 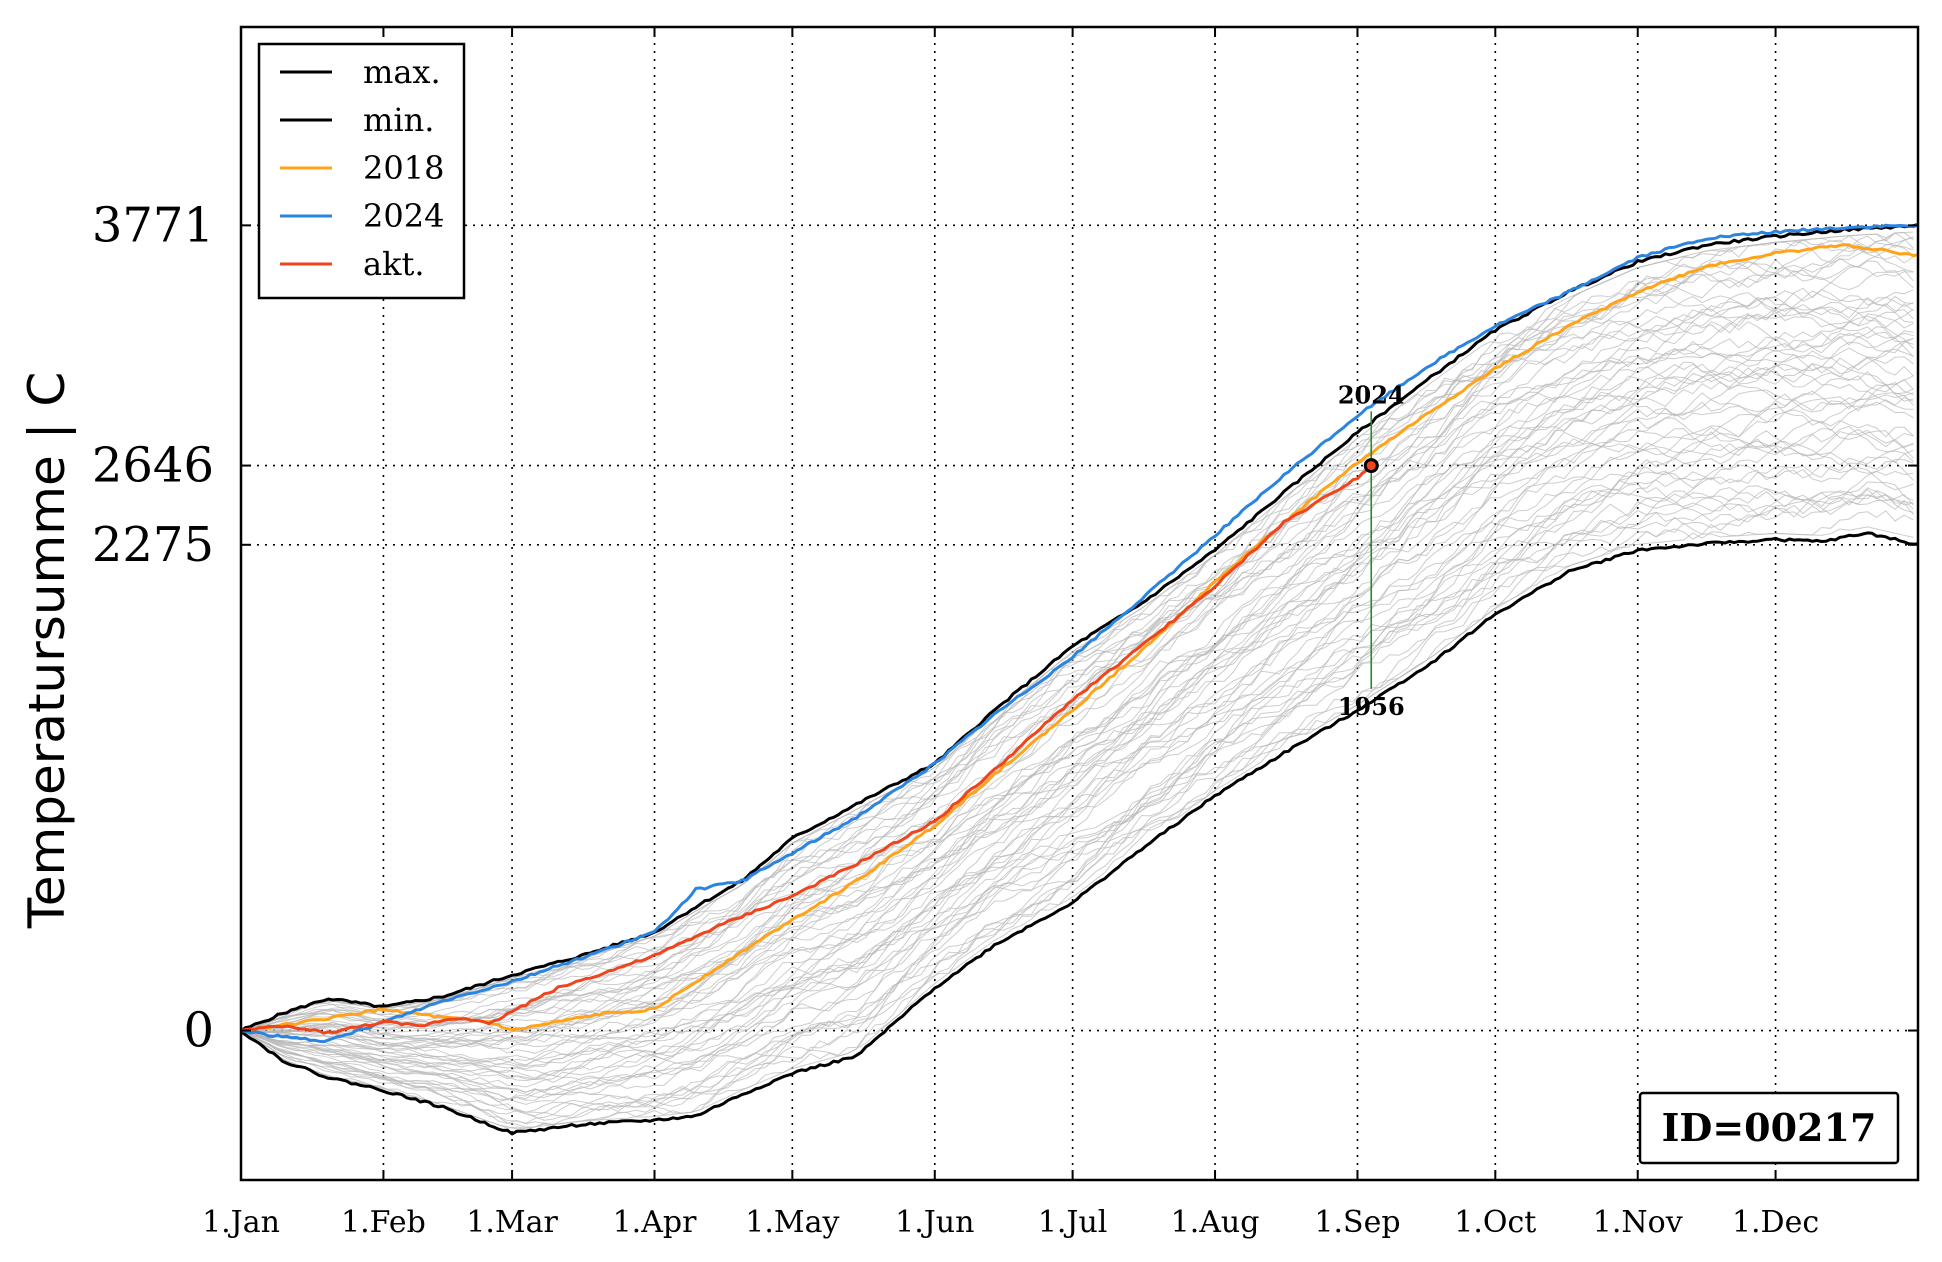 What do you see at coordinates (655, 1222) in the screenshot?
I see `x-tick-label: 1.Apr` at bounding box center [655, 1222].